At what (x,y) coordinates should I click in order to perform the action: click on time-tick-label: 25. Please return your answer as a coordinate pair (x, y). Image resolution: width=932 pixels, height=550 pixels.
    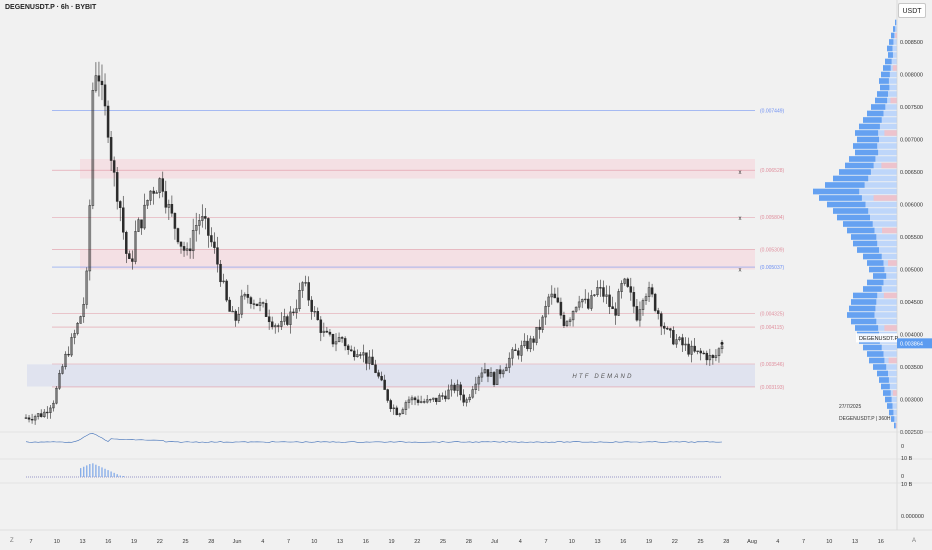
    Looking at the image, I should click on (700, 542).